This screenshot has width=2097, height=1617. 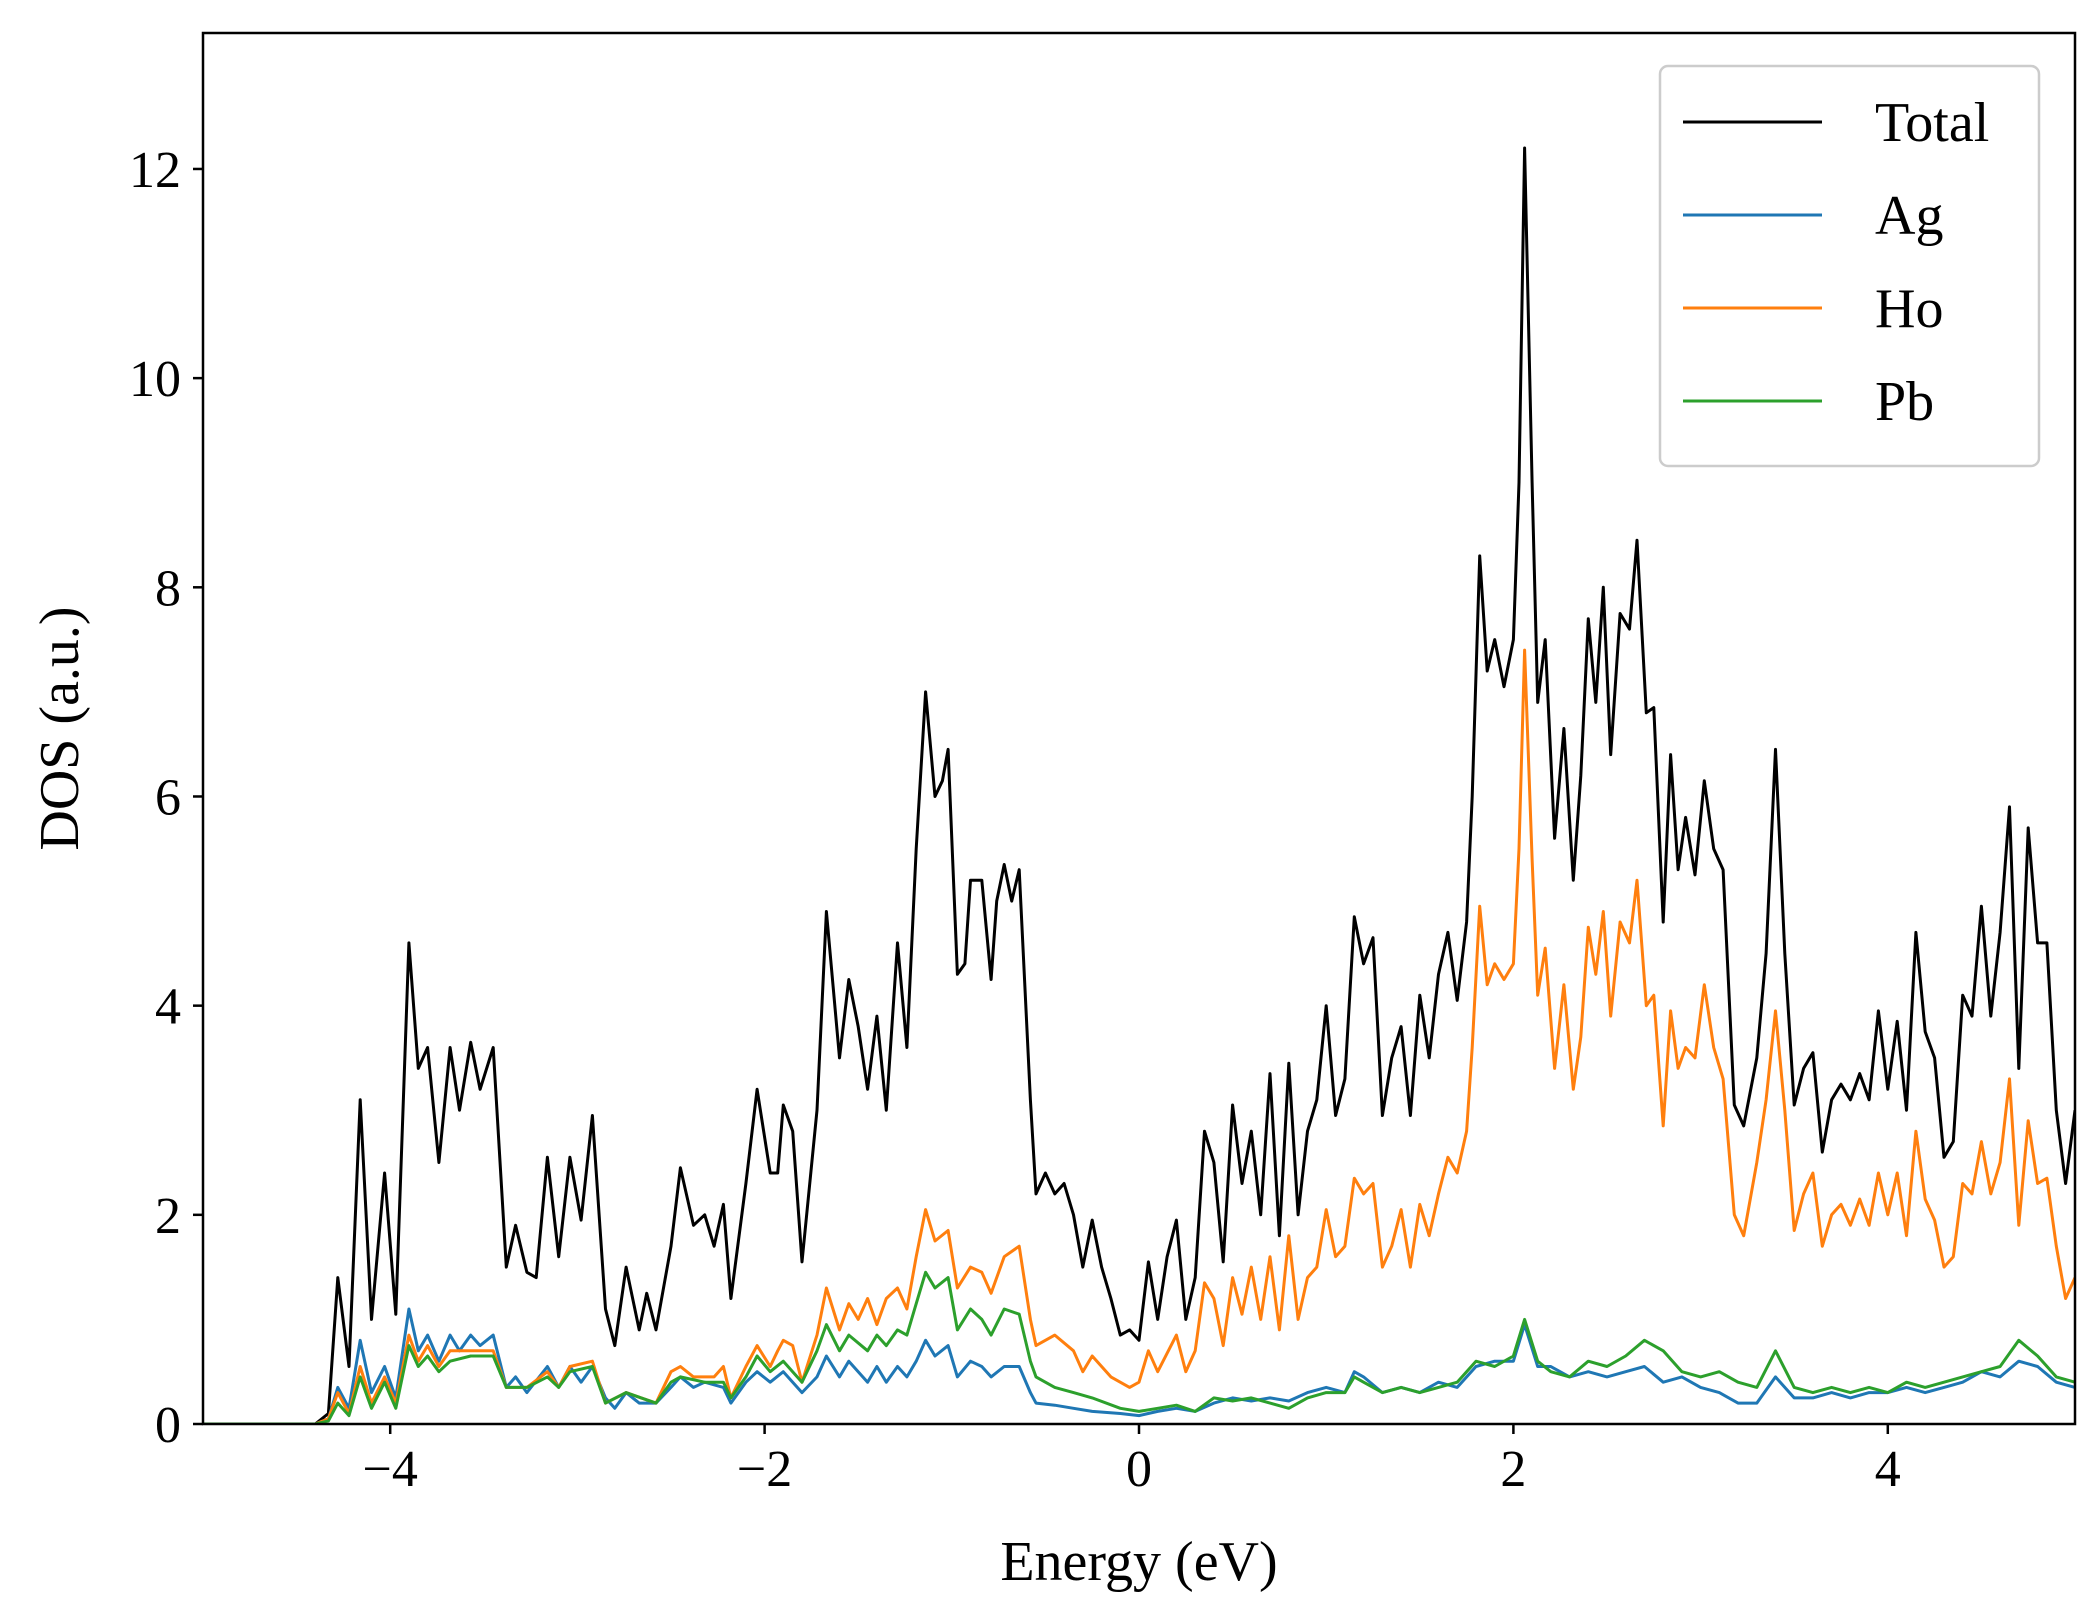 I want to click on x-axis-ticks: −4 −2 0 2 4, so click(x=1132, y=1461).